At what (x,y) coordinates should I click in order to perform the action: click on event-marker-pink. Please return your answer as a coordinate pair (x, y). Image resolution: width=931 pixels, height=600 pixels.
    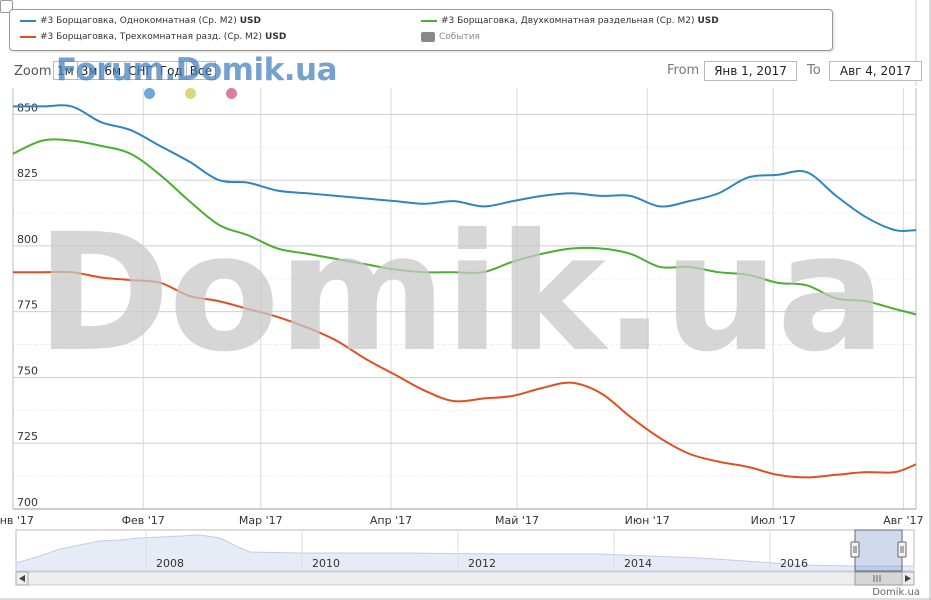
    Looking at the image, I should click on (231, 93).